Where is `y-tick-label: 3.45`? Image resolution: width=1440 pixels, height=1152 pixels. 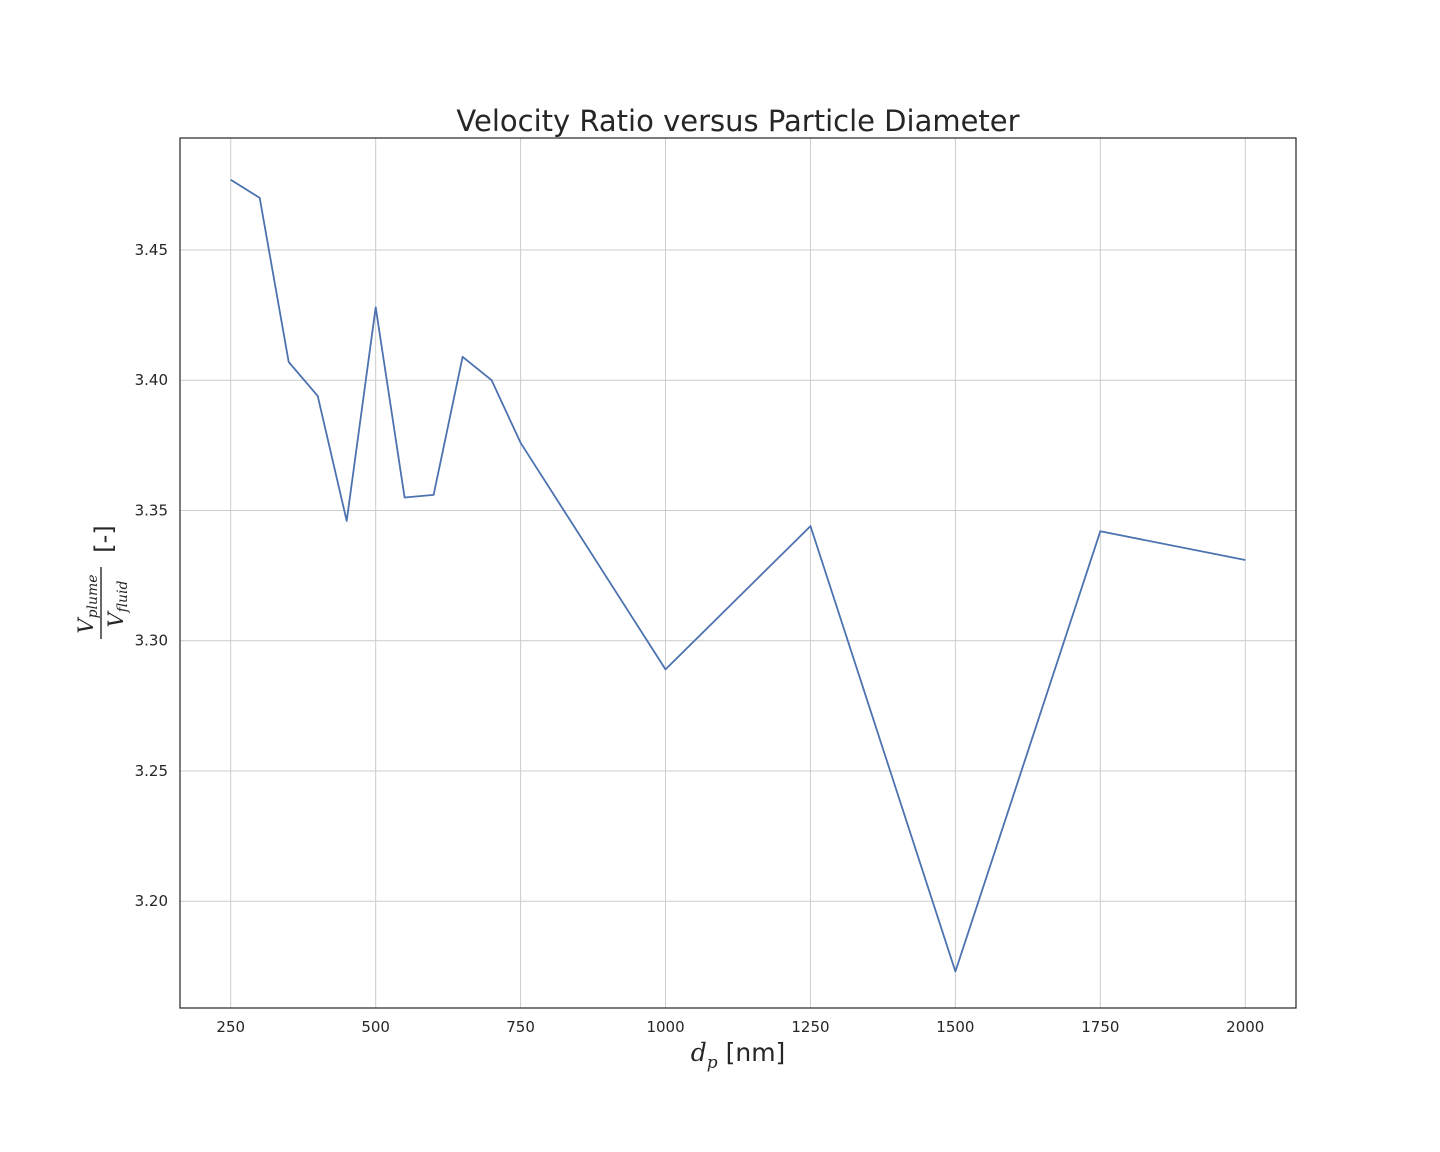 y-tick-label: 3.45 is located at coordinates (151, 250).